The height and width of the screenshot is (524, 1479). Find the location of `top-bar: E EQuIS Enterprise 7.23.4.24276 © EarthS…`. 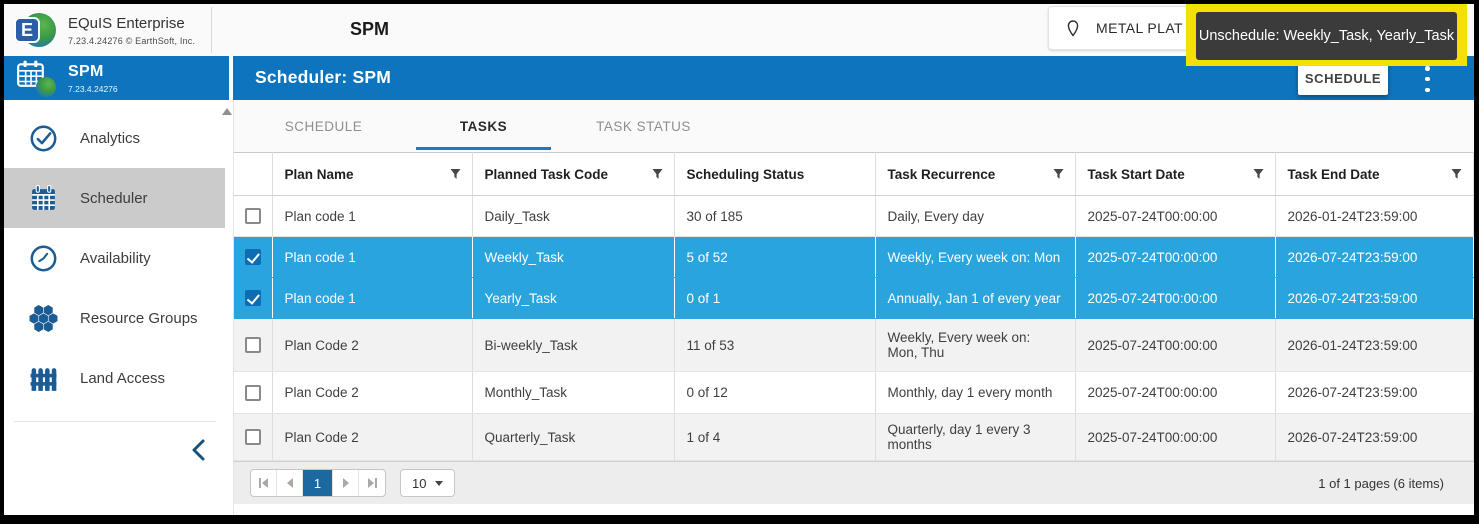

top-bar: E EQuIS Enterprise 7.23.4.24276 © EarthS… is located at coordinates (739, 35).